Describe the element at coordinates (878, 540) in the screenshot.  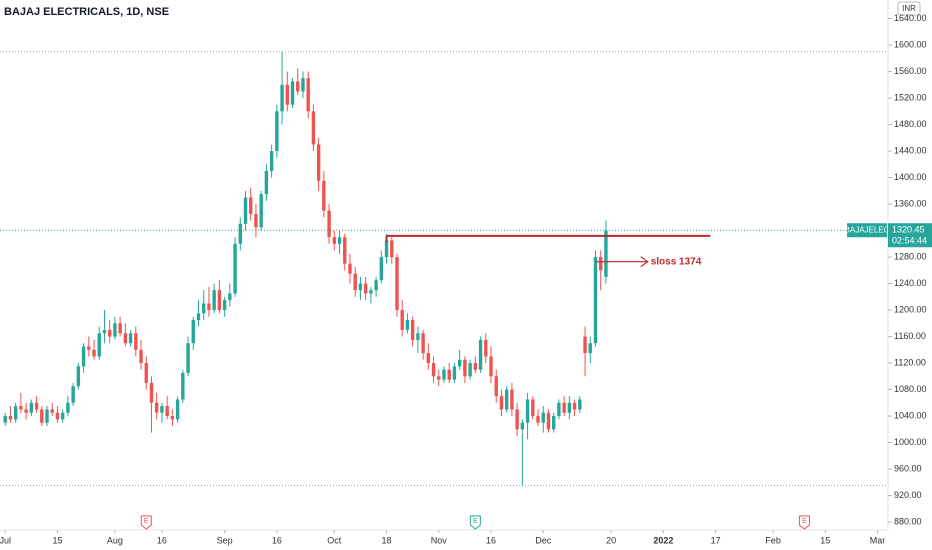
I see `x-tick-label: Mar` at that location.